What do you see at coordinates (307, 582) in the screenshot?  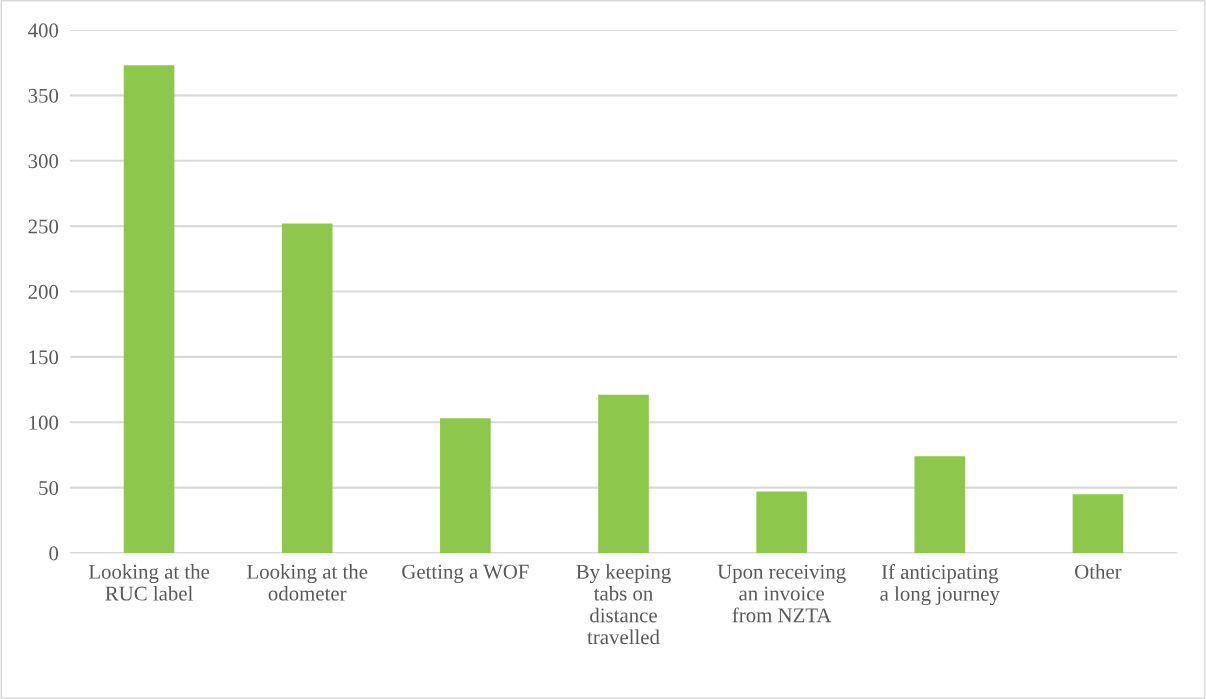 I see `x-tick-label: Looking at the odometer` at bounding box center [307, 582].